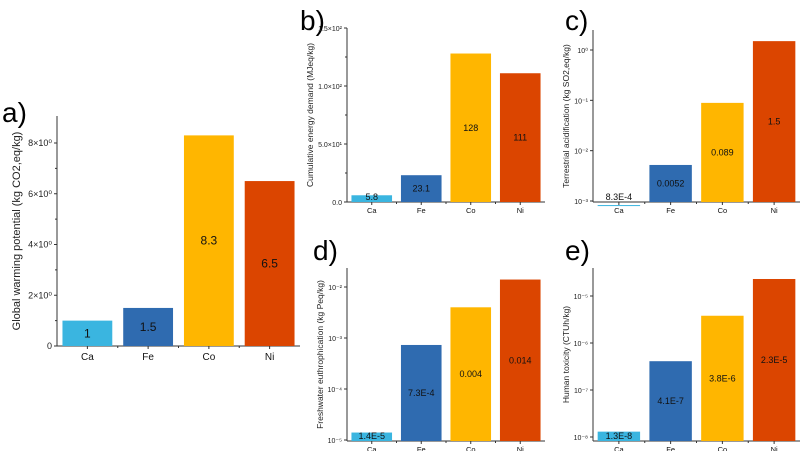  Describe the element at coordinates (581, 101) in the screenshot. I see `y-tick-label: 10⁻¹` at that location.